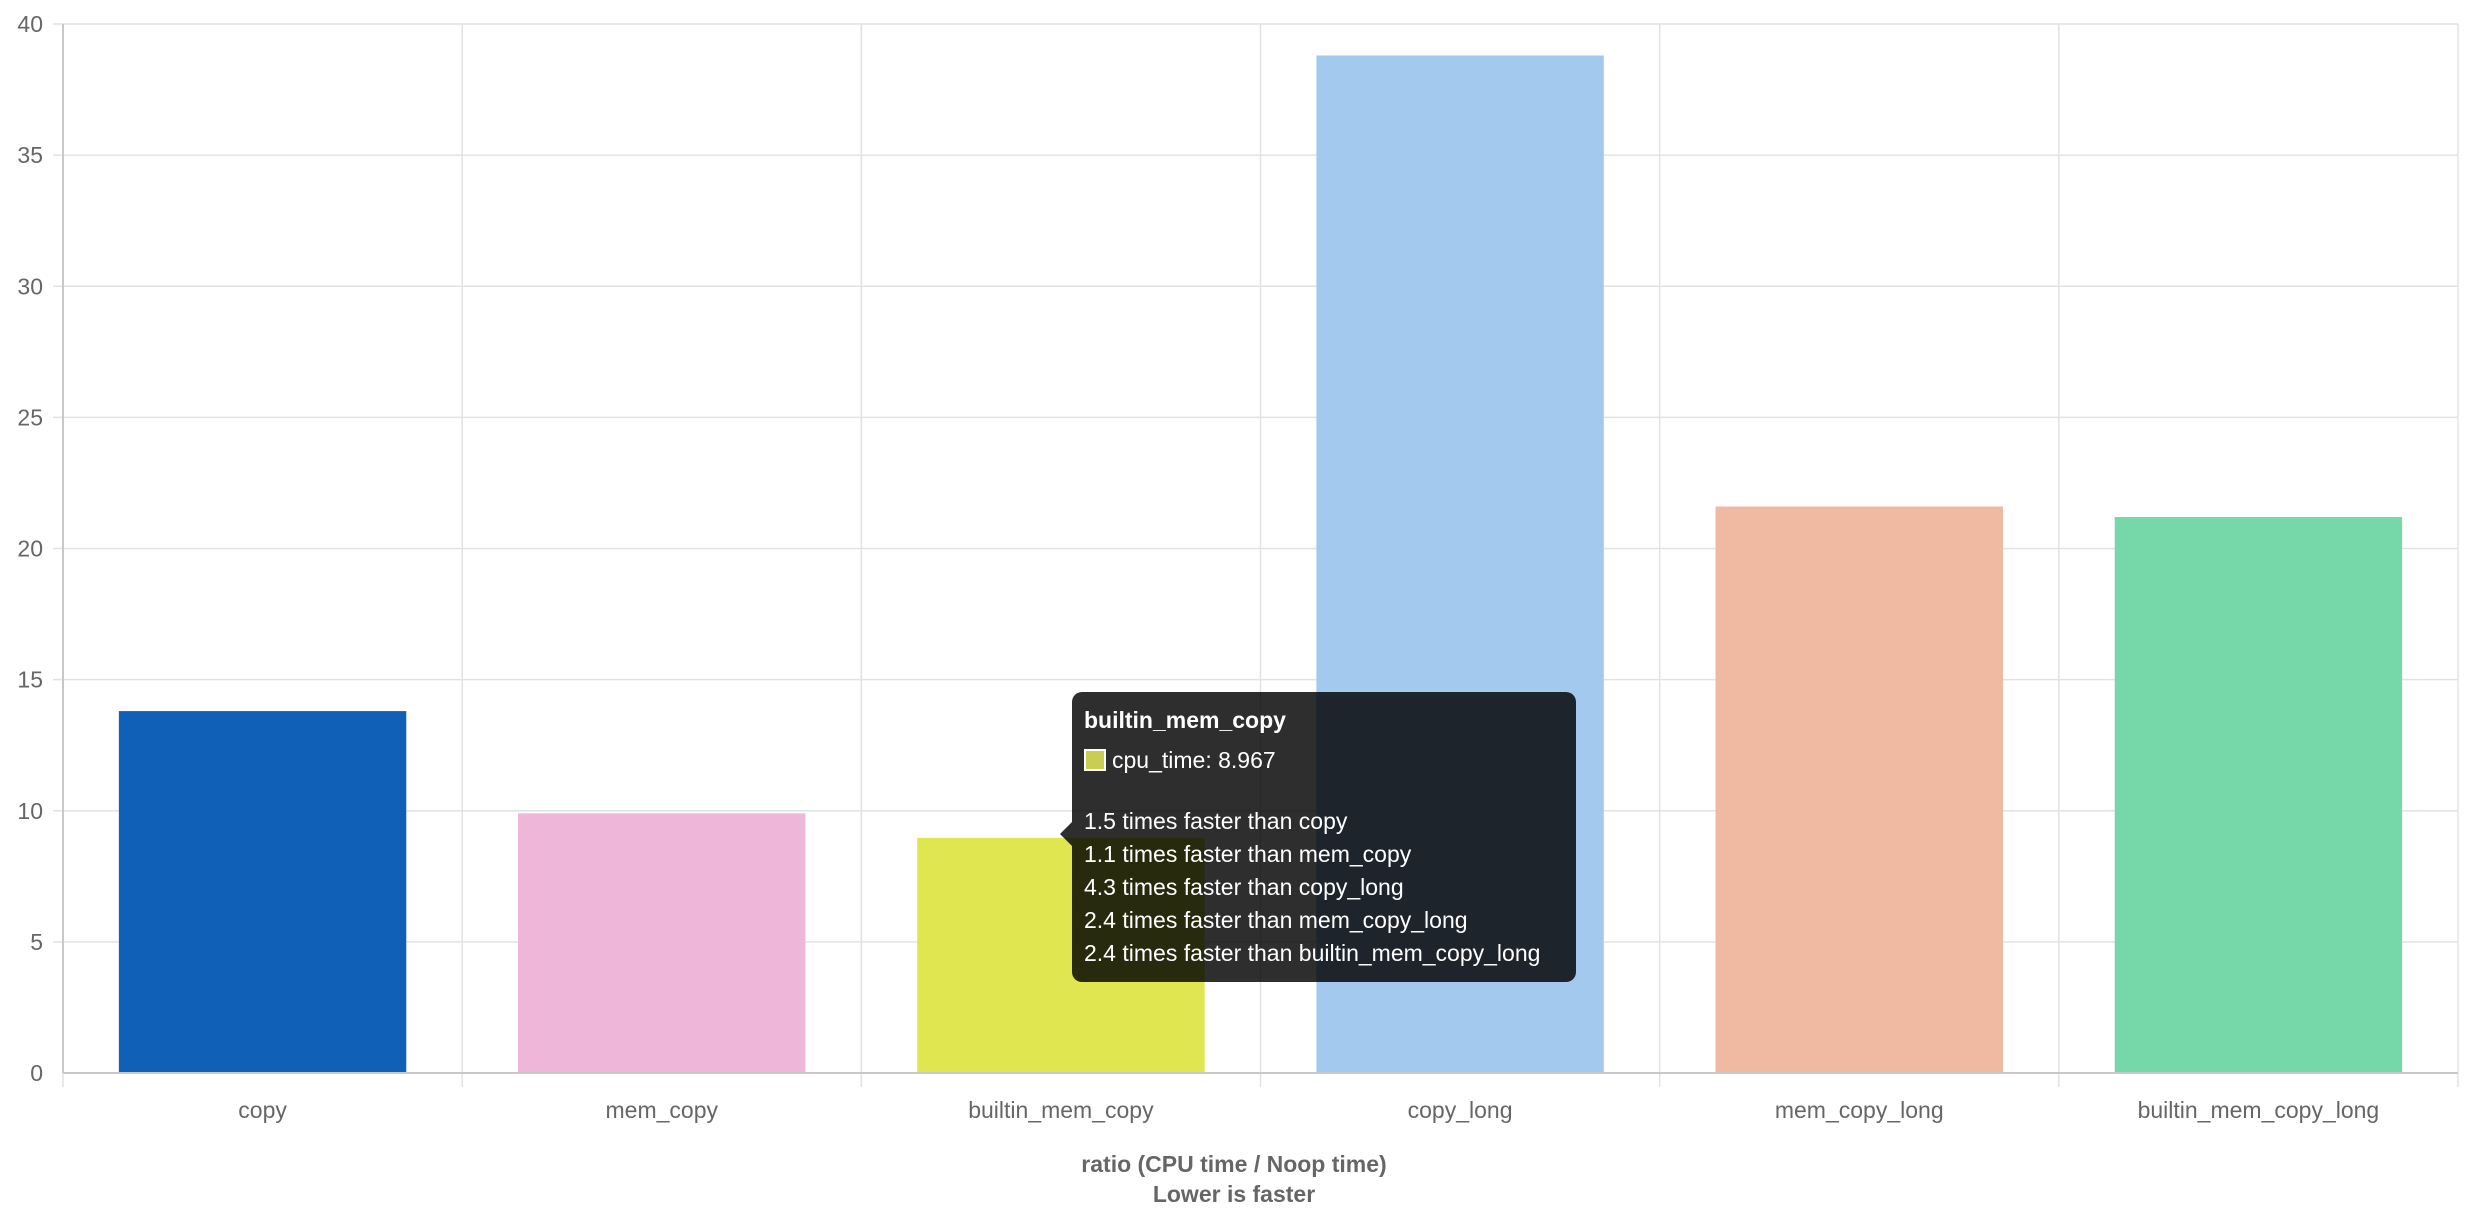  Describe the element at coordinates (2259, 1110) in the screenshot. I see `x-tick-label: builtin_mem_copy_long` at that location.